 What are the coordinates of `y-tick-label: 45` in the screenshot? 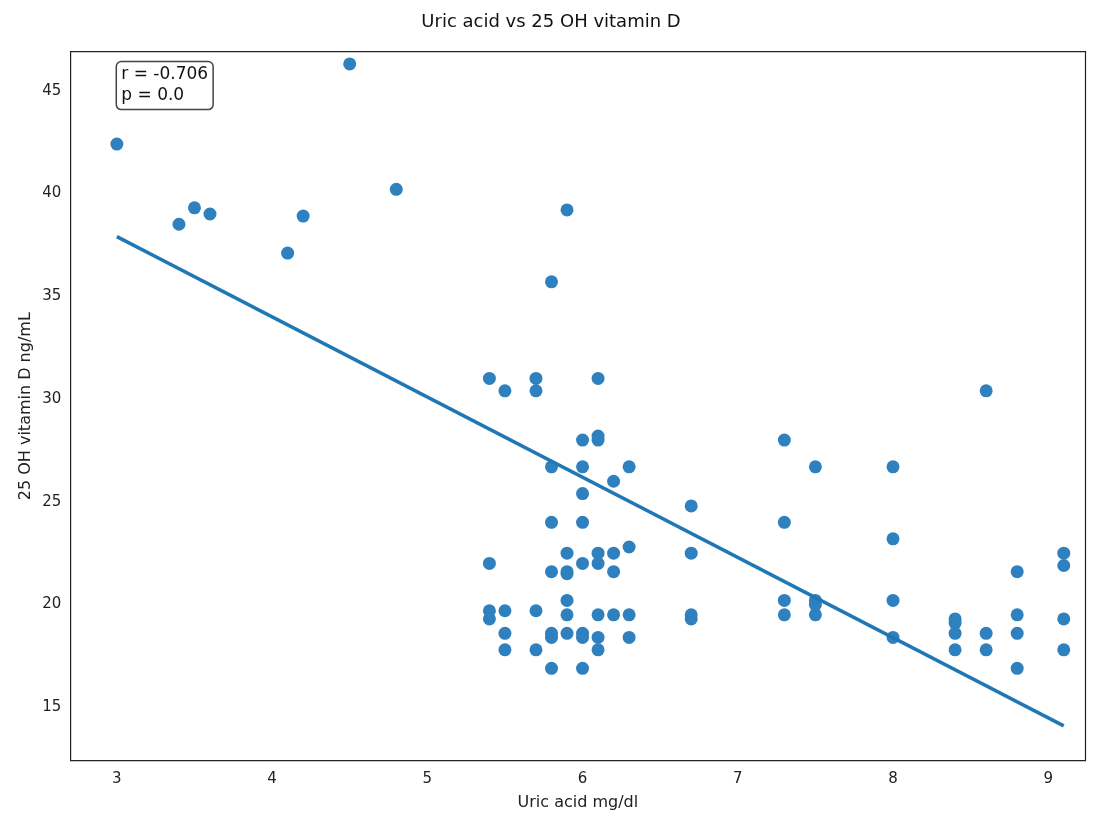 It's located at (52, 89).